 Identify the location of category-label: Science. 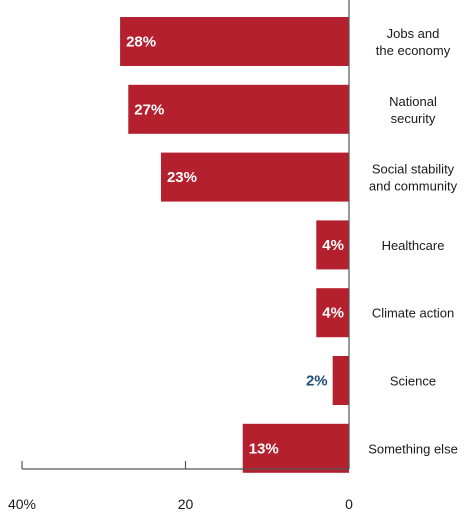
(413, 381).